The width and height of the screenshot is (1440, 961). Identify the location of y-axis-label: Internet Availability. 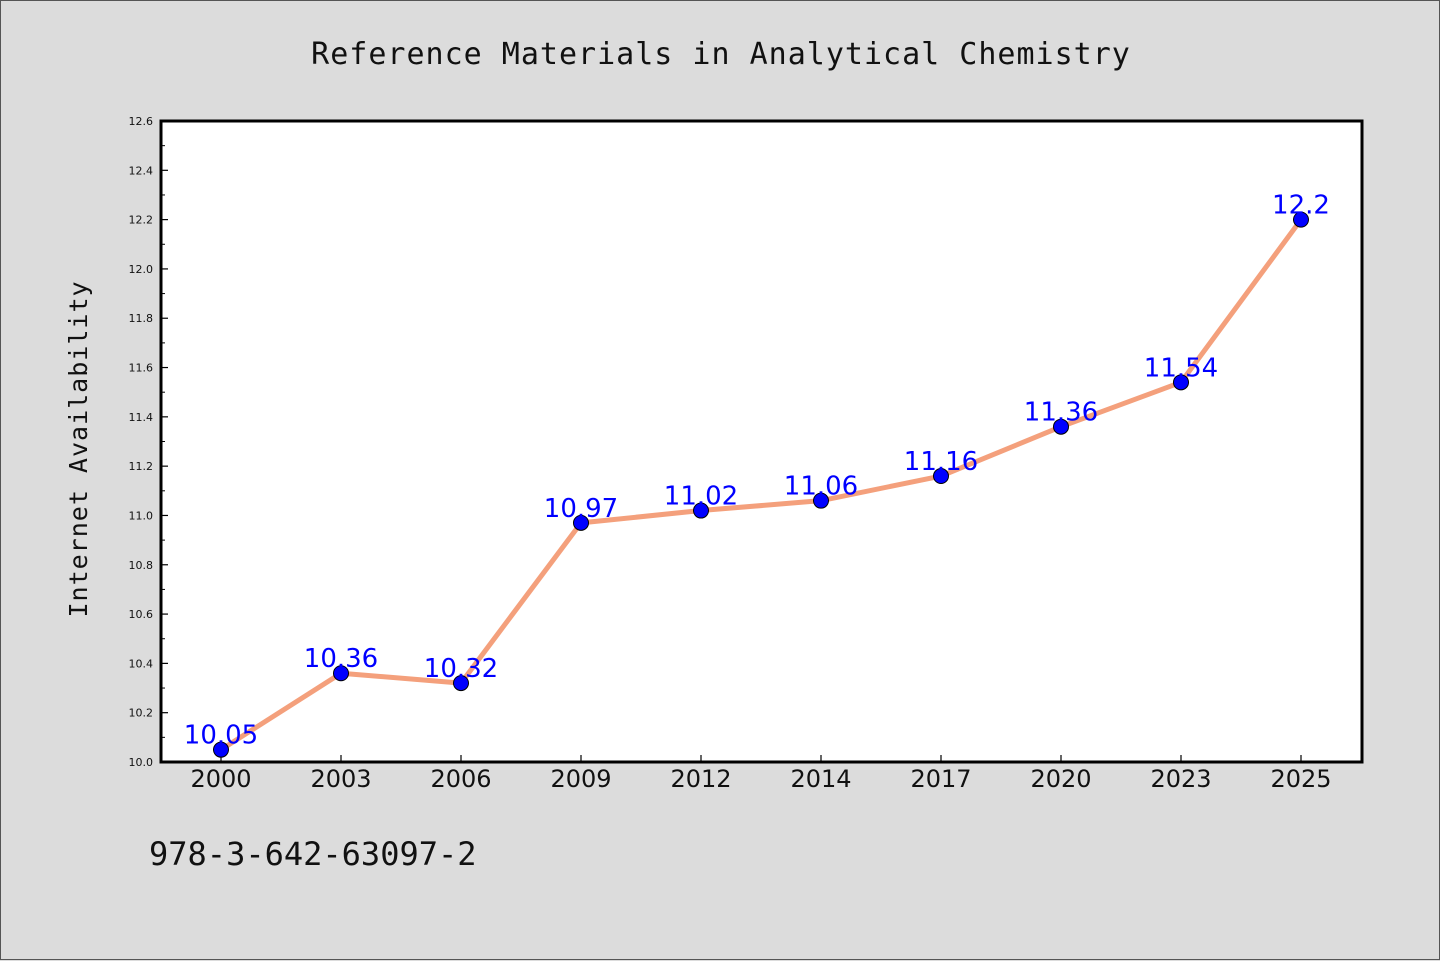
(78, 448).